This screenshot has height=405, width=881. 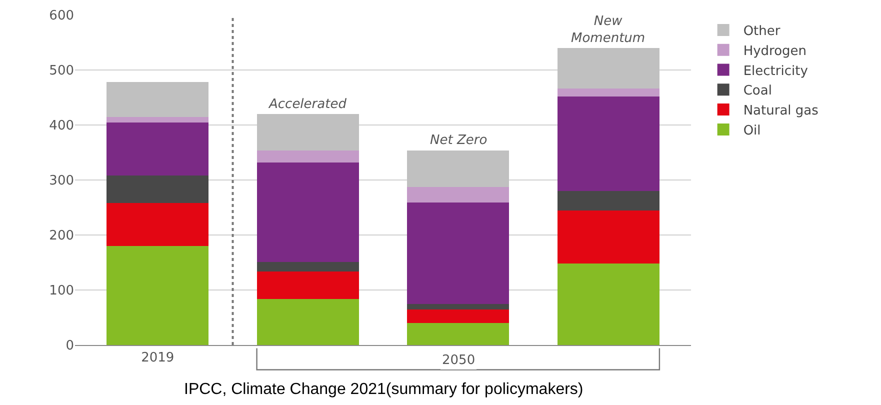 What do you see at coordinates (70, 346) in the screenshot?
I see `y-tick-label: 0` at bounding box center [70, 346].